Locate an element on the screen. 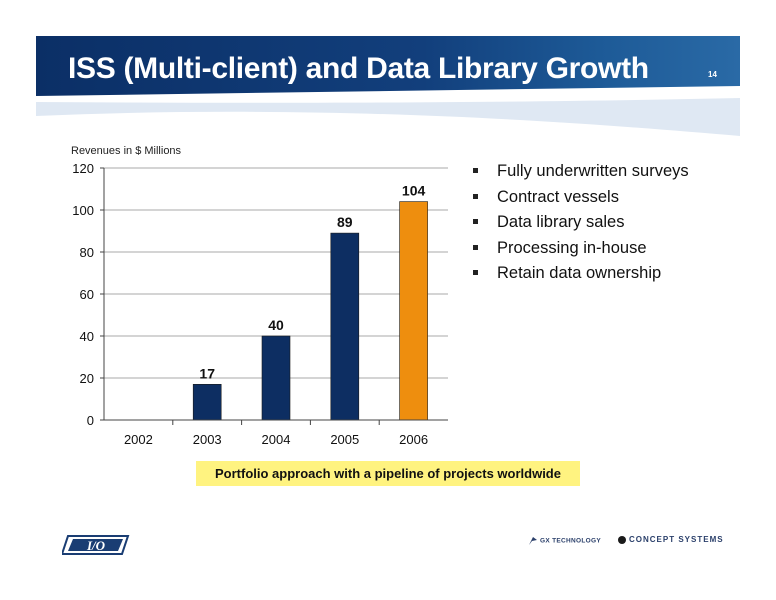  concept-systems-dot-icon is located at coordinates (622, 539).